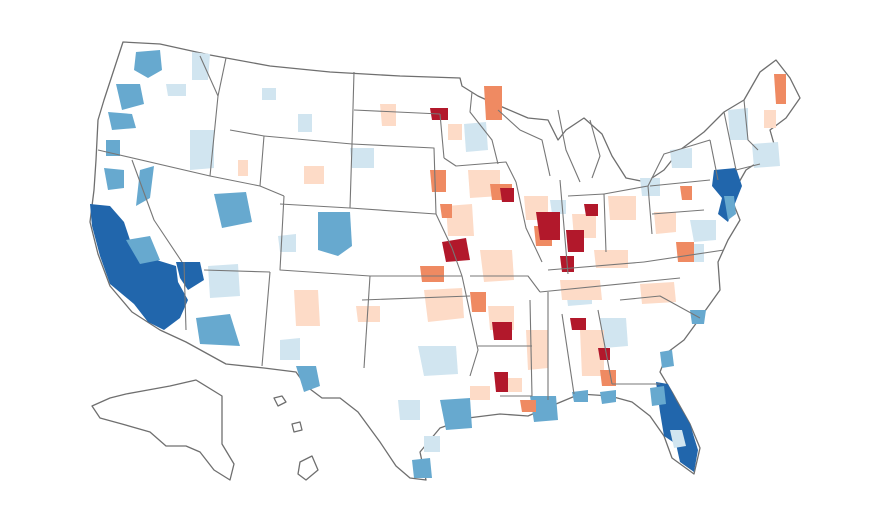  Describe the element at coordinates (548, 226) in the screenshot. I see `region-illinois-south` at that location.